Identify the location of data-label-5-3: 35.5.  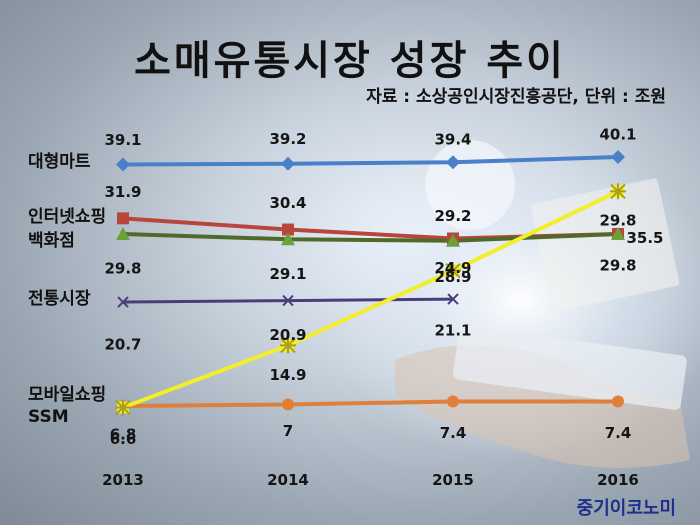
(644, 238).